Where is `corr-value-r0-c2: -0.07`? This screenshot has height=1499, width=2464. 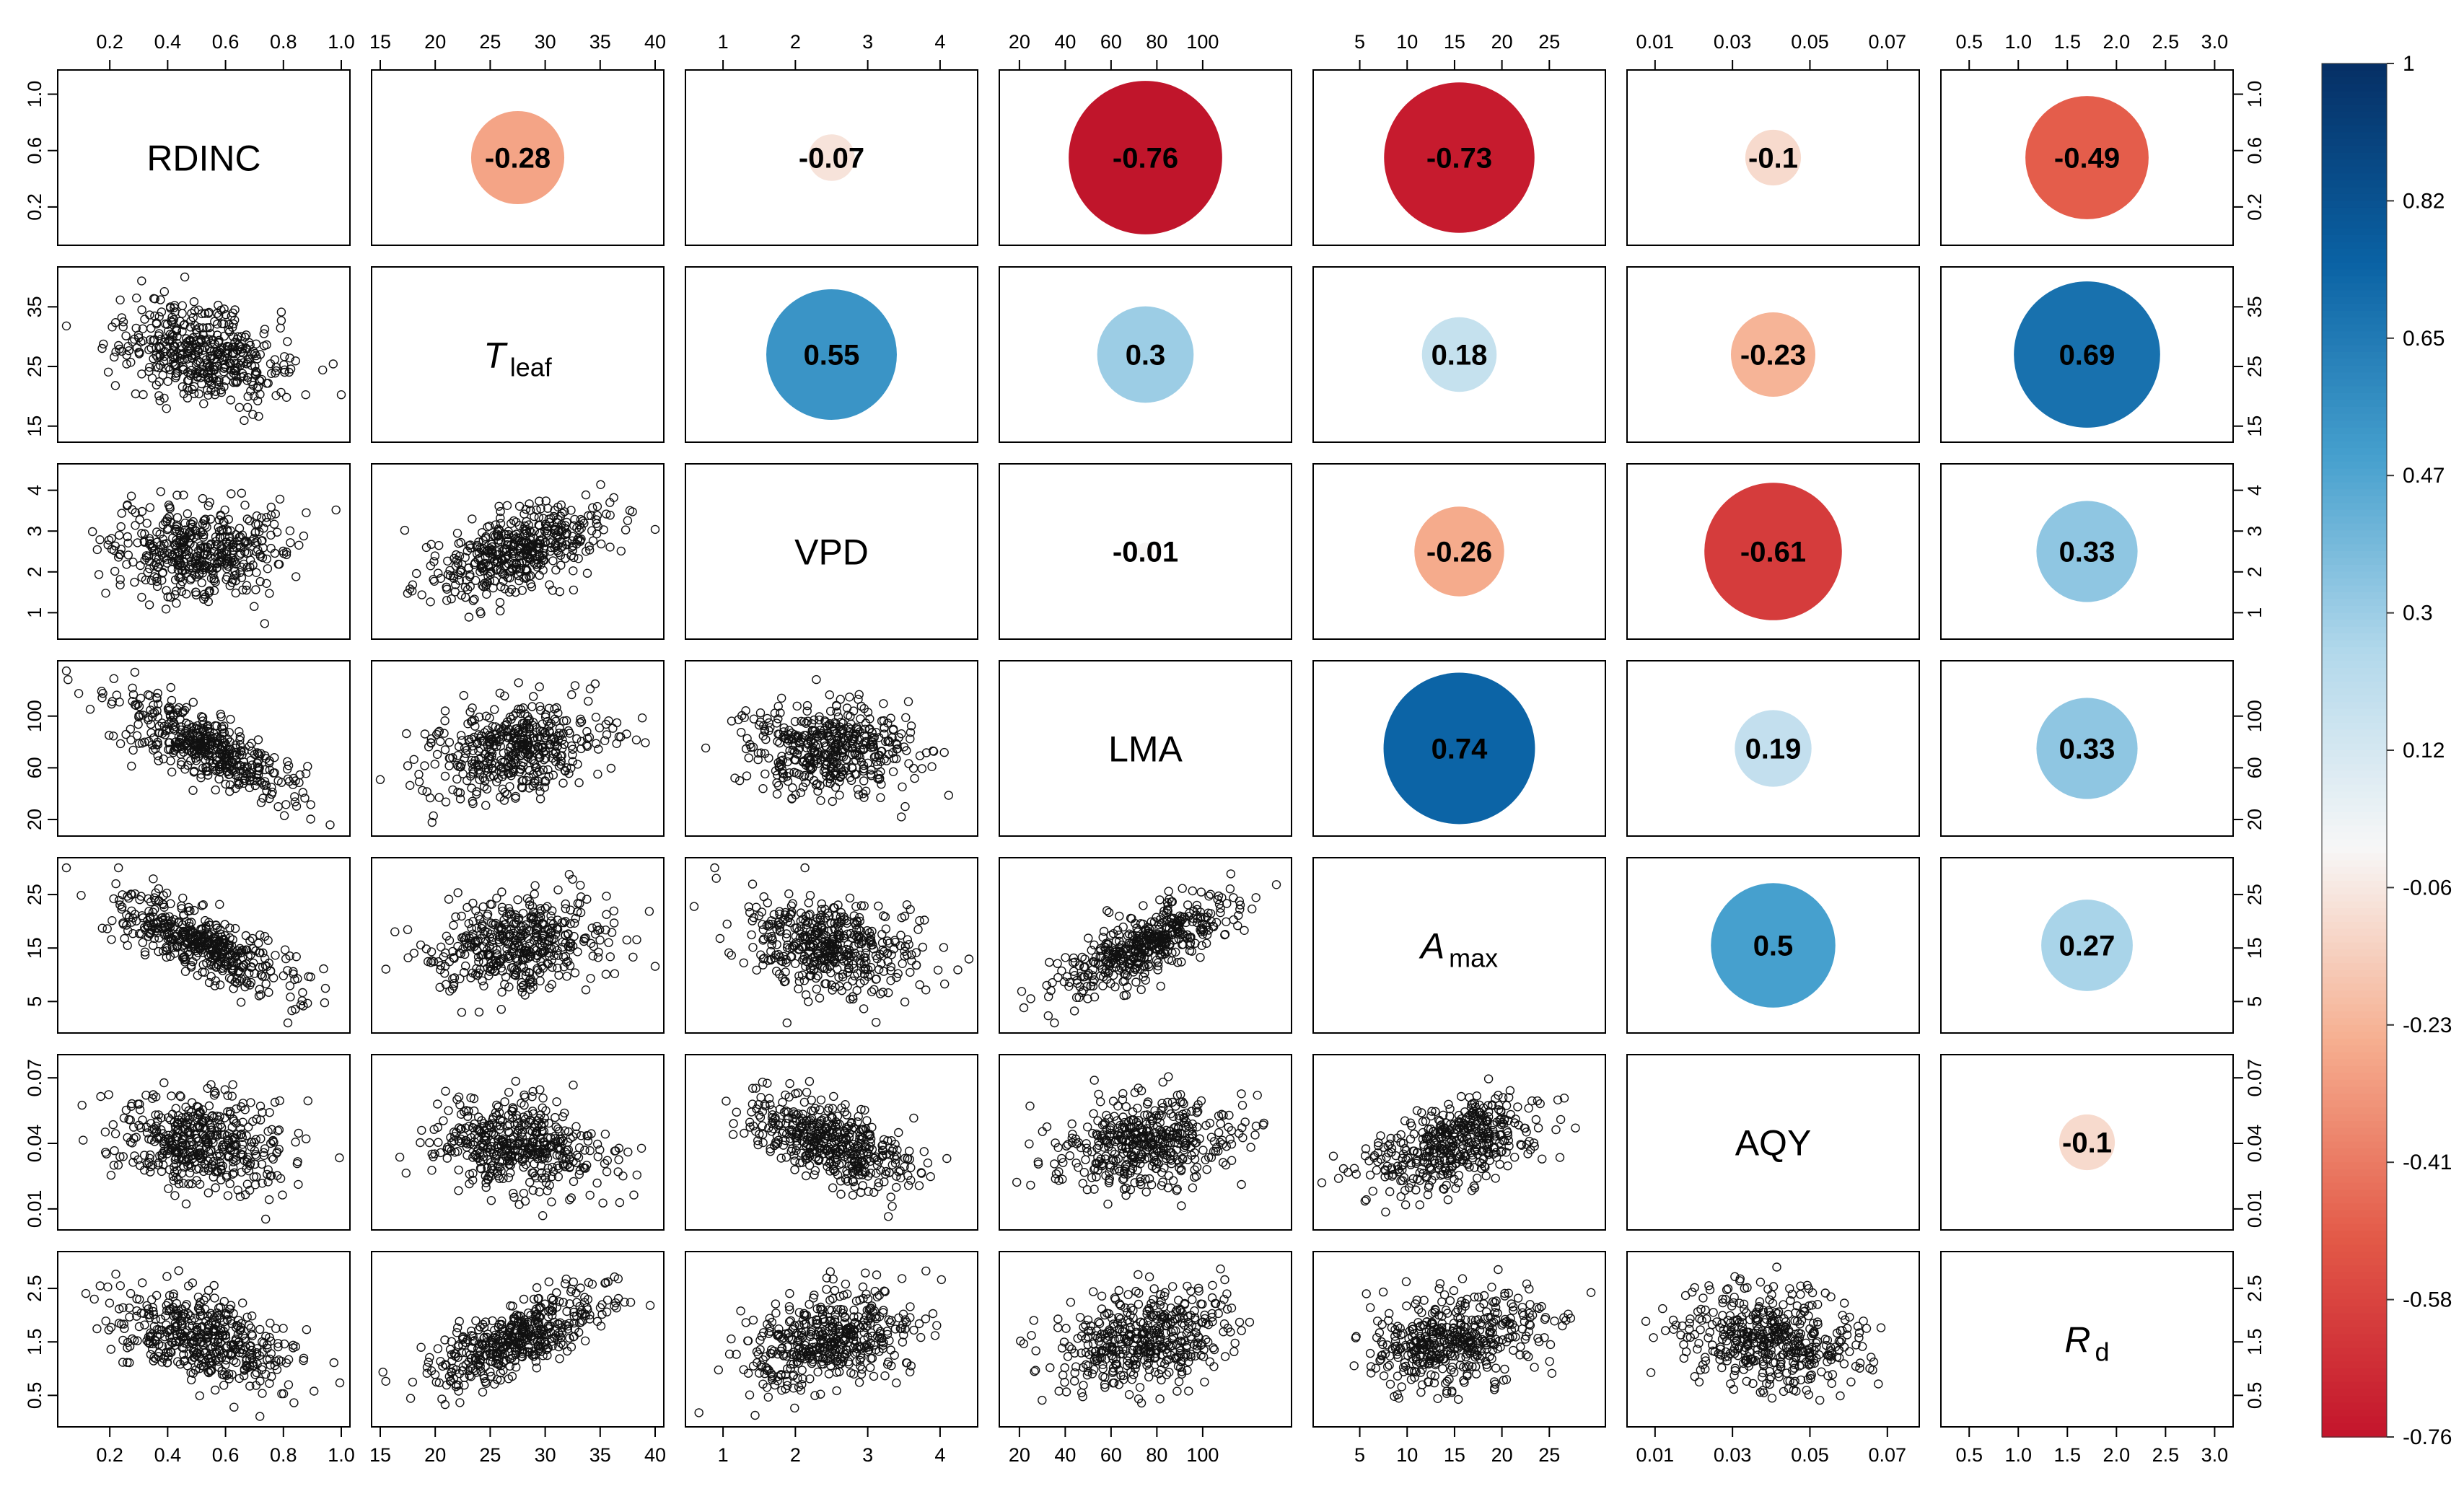
corr-value-r0-c2: -0.07 is located at coordinates (831, 159).